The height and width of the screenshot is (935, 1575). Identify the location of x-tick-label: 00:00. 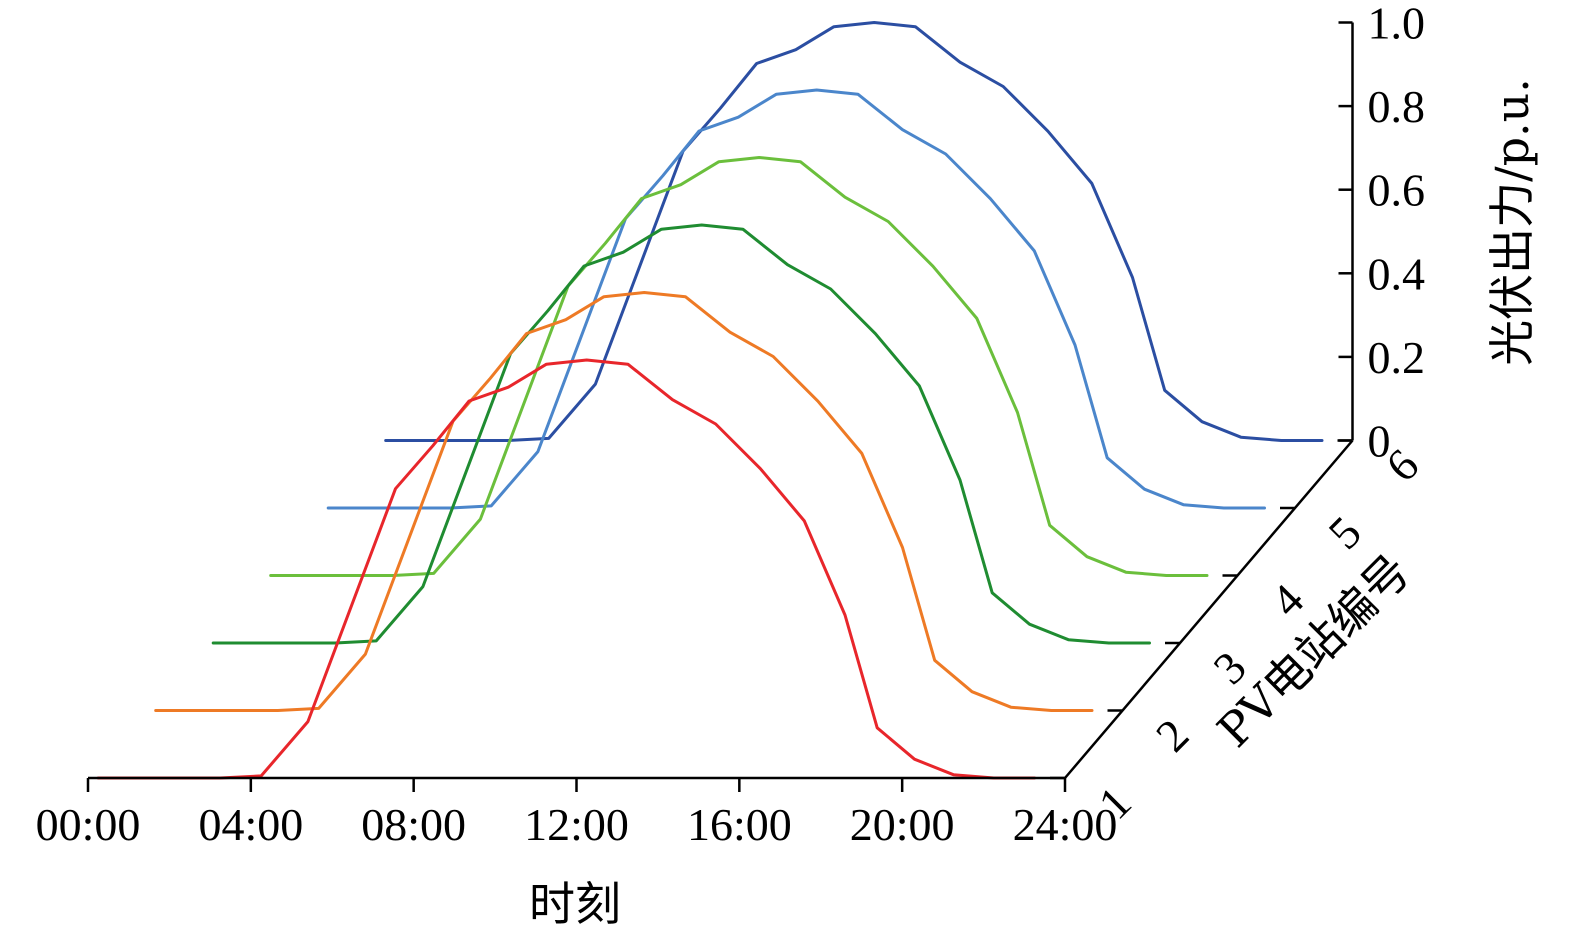
(88, 824).